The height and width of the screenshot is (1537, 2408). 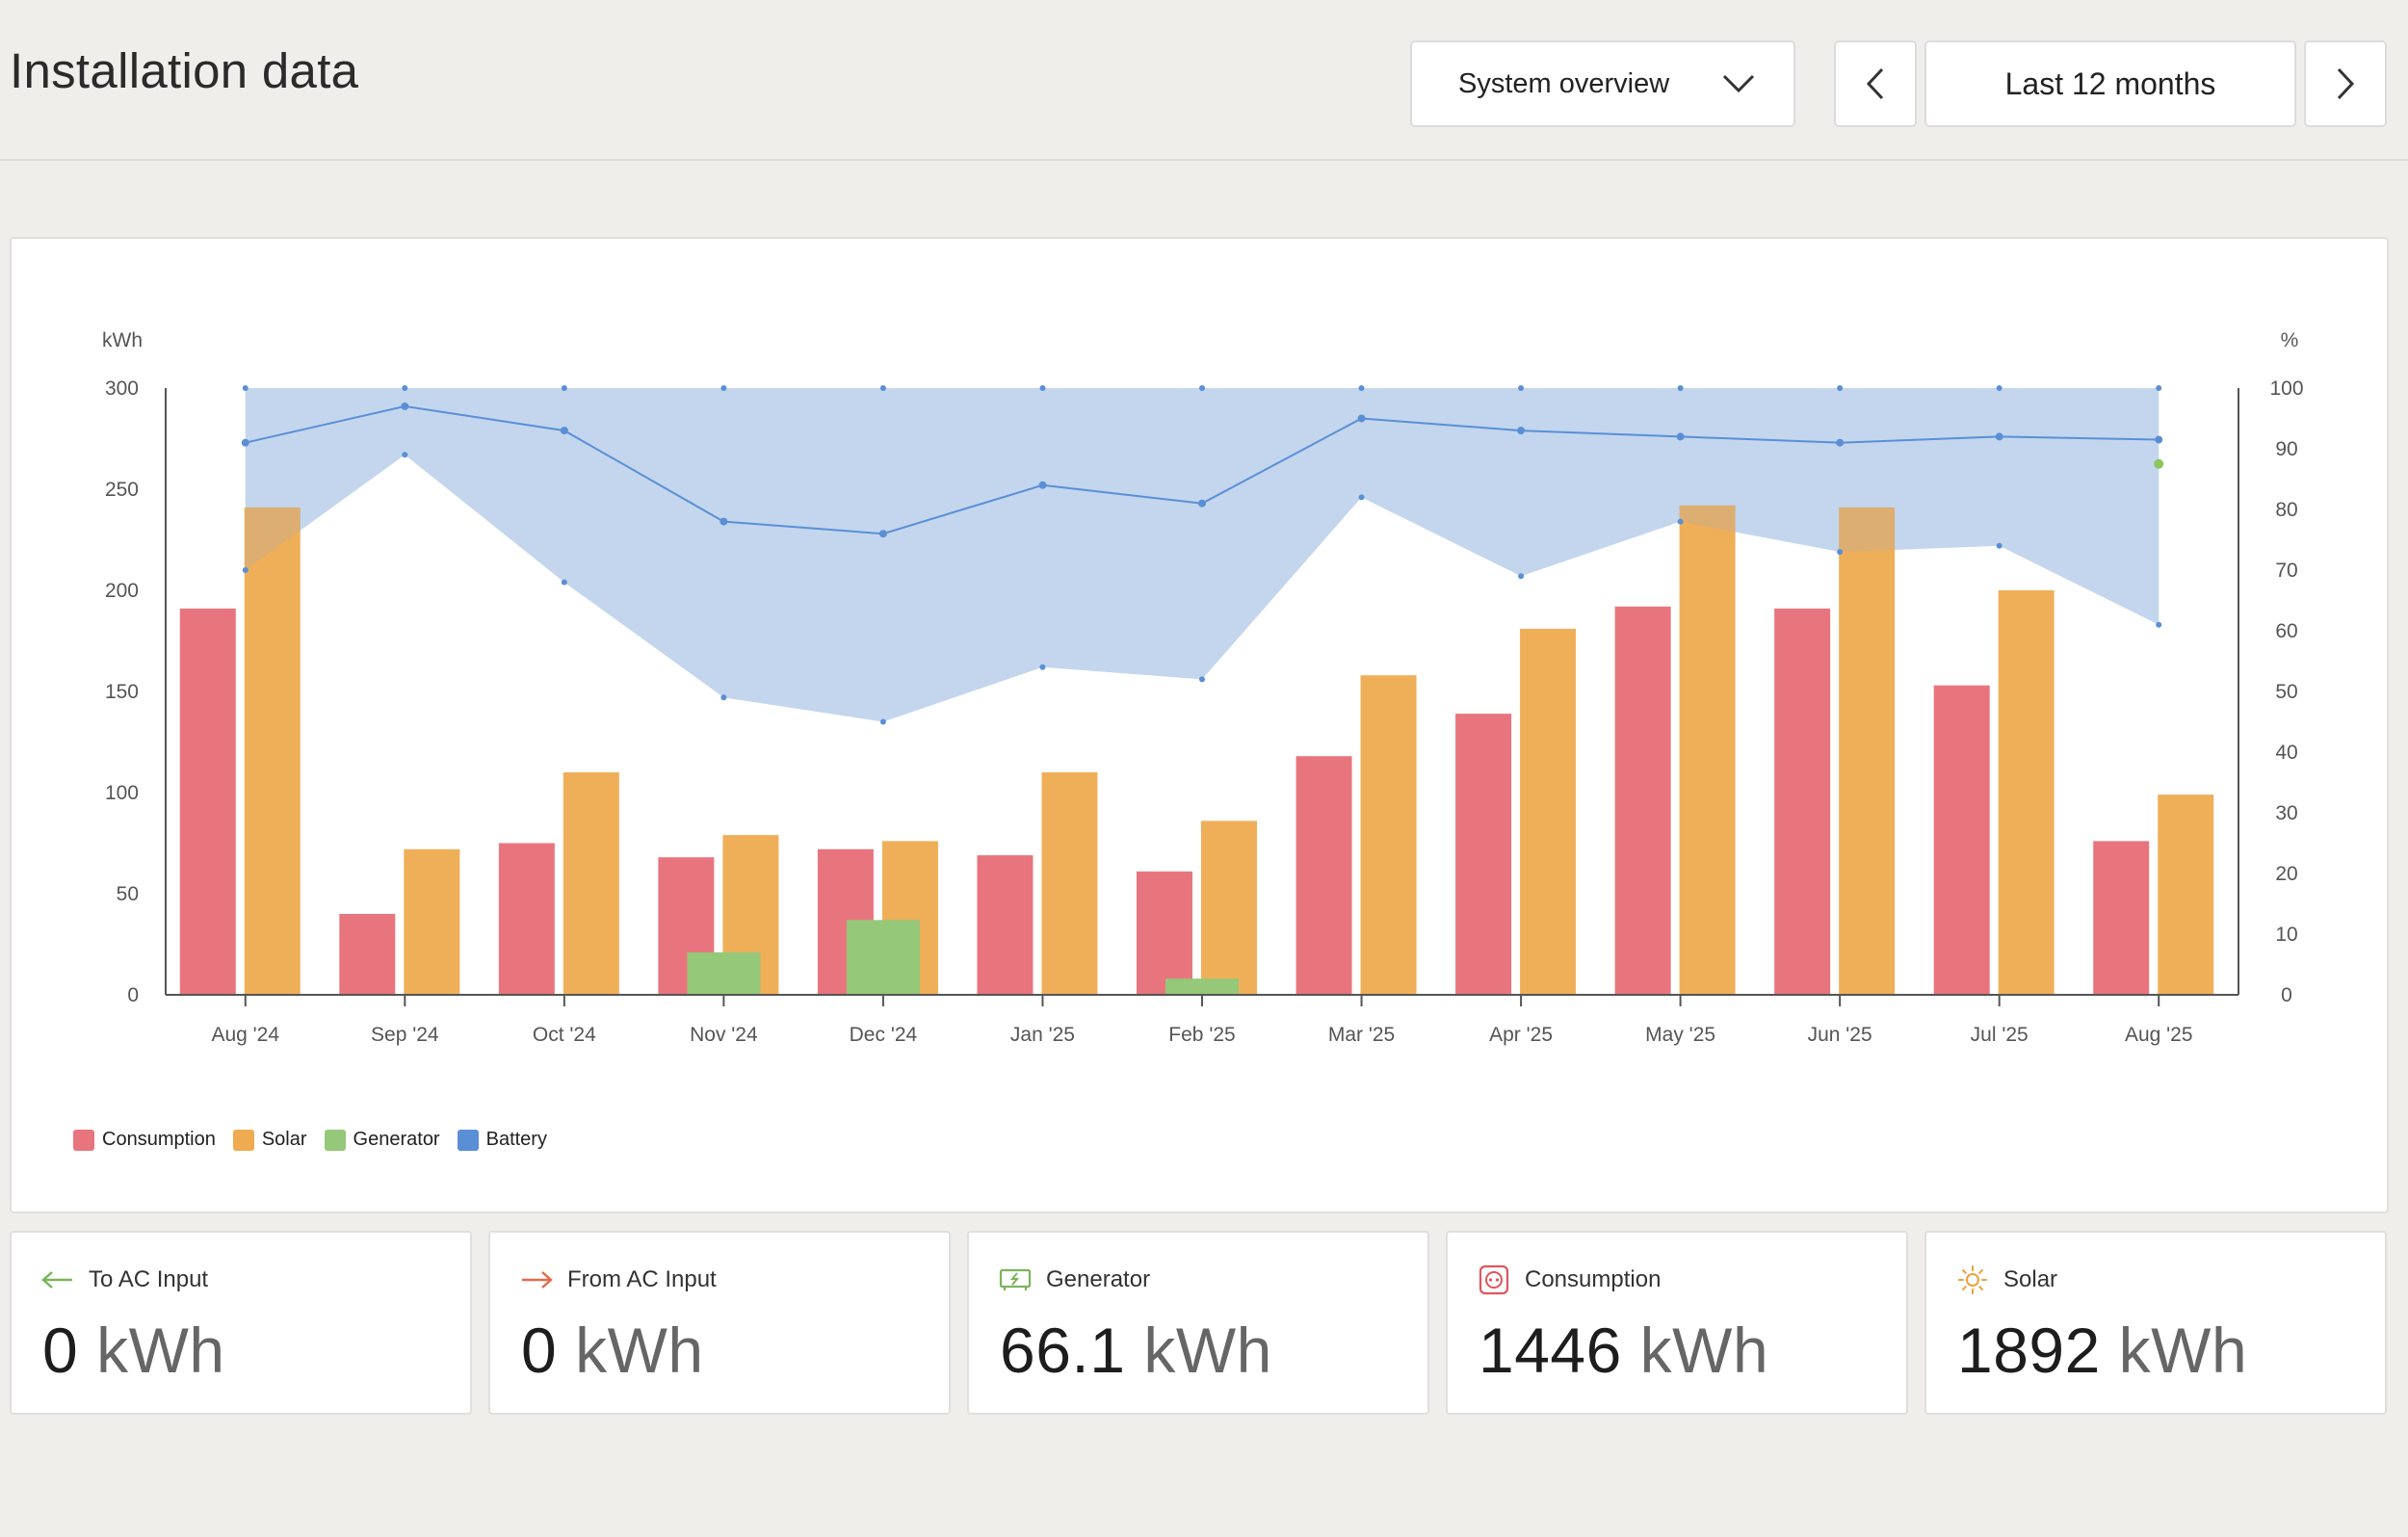 I want to click on stat-header: Generator, so click(x=1074, y=1279).